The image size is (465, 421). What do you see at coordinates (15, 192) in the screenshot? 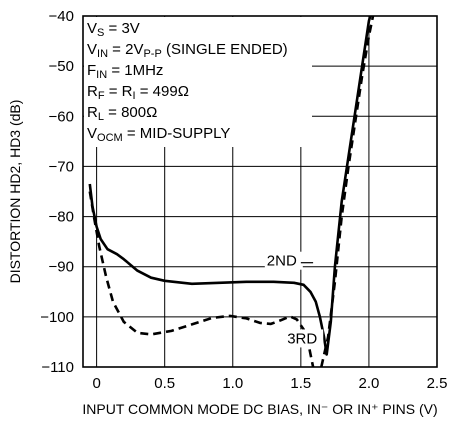
I see `y-axis-label: DISTORTION HD2, HD3 (dB)` at bounding box center [15, 192].